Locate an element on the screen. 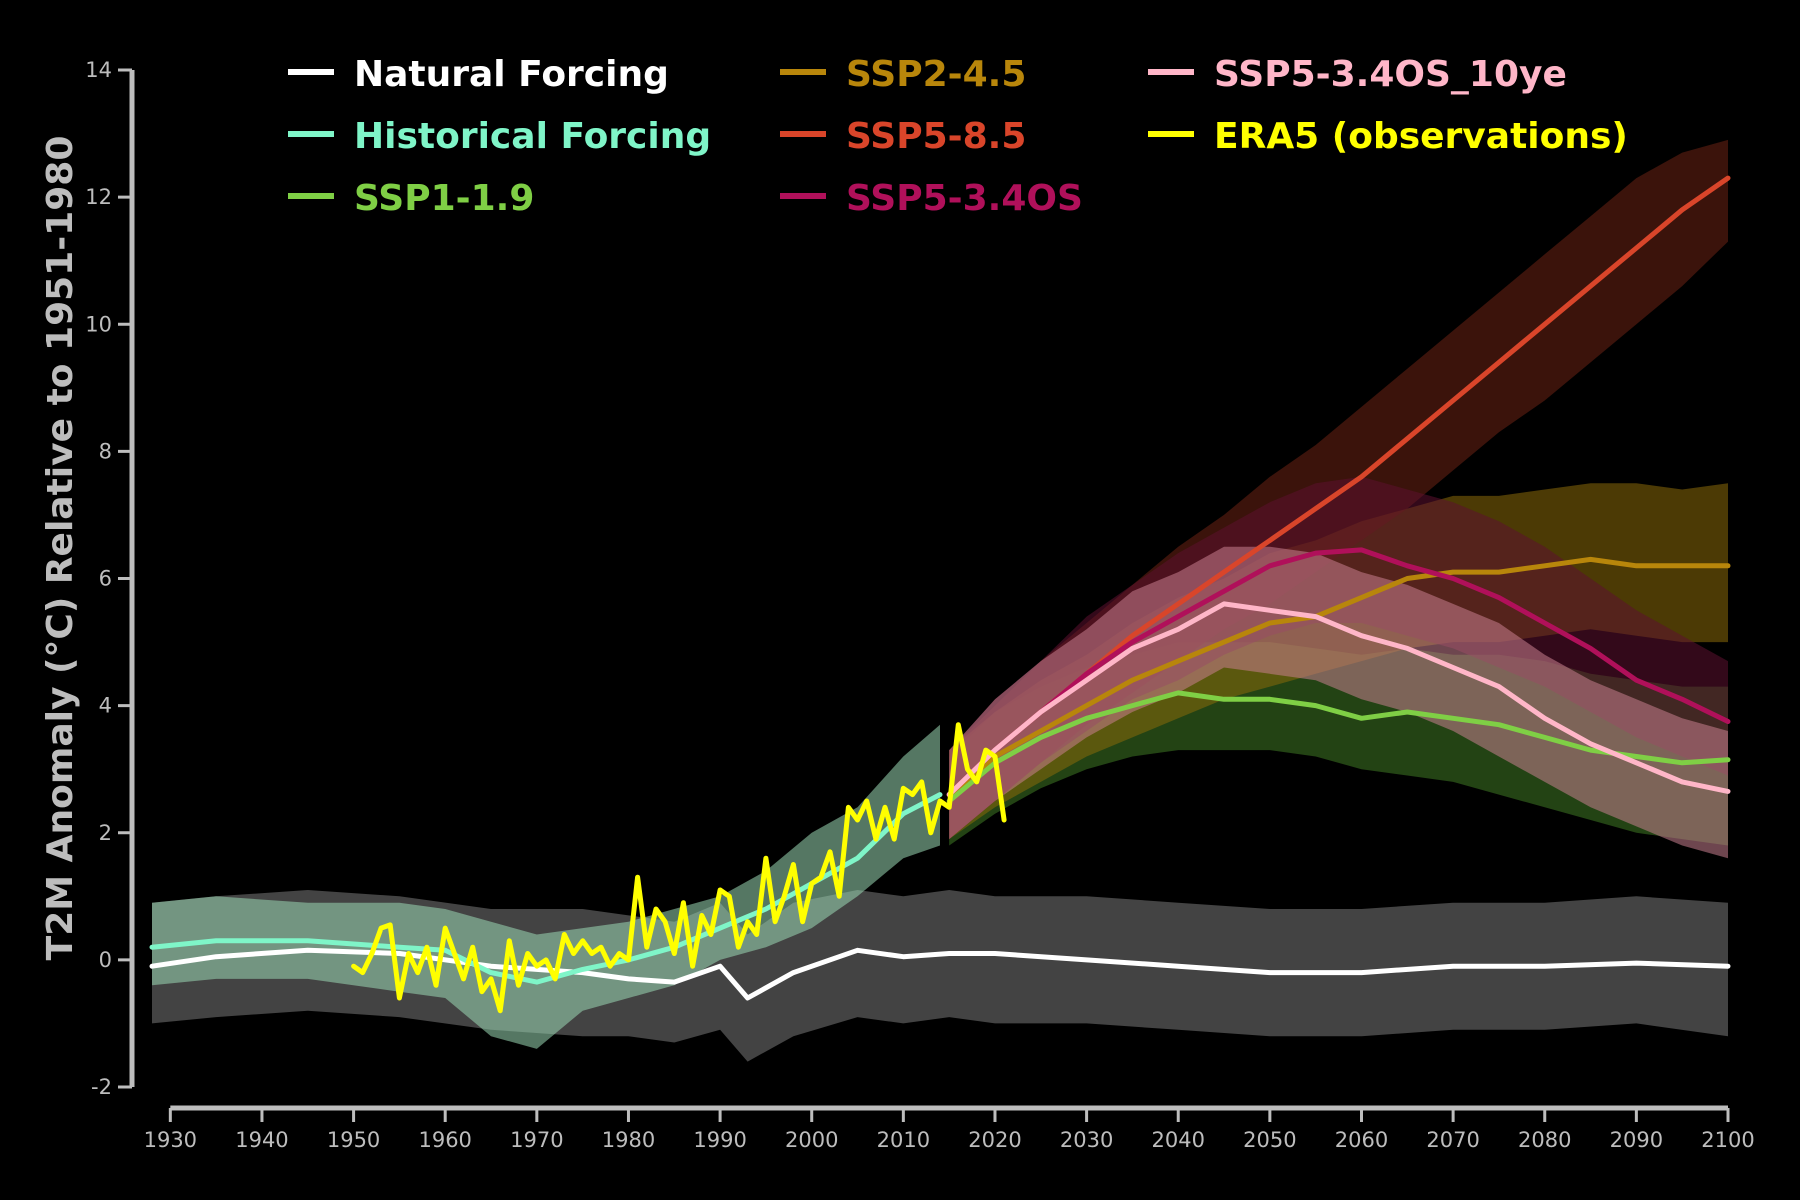  y-tick-label: 14 is located at coordinates (98, 70).